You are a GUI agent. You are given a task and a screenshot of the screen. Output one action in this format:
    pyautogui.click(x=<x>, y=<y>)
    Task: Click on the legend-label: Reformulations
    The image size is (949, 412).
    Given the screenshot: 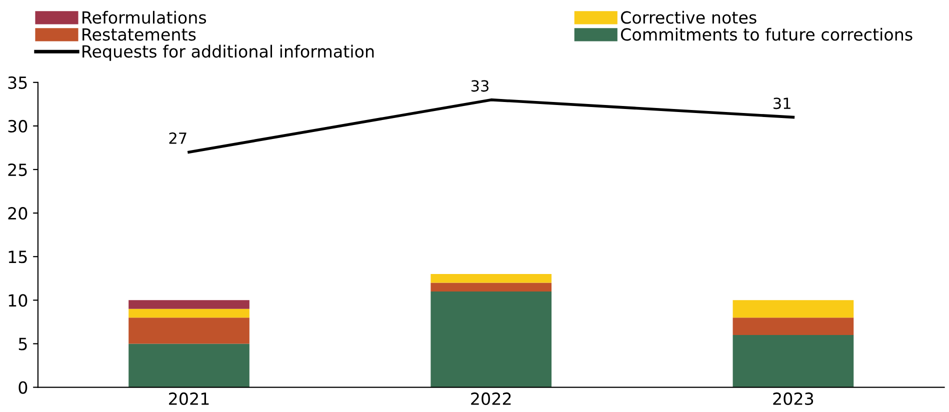 What is the action you would take?
    pyautogui.click(x=144, y=17)
    